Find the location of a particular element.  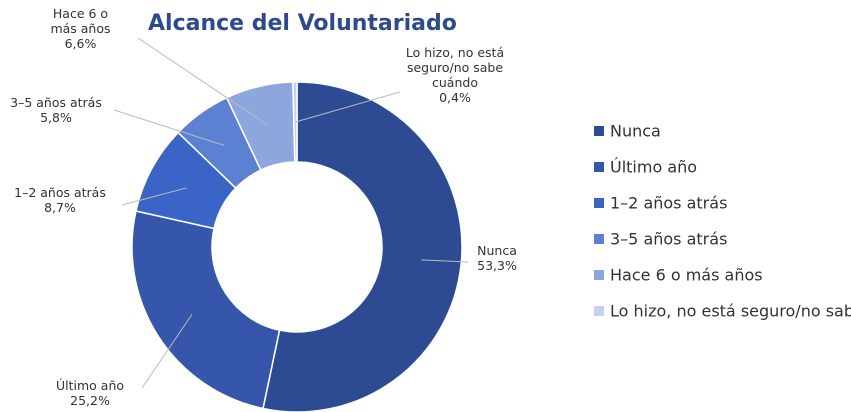

slice-label: 3–5 años atrás 5,8% is located at coordinates (56, 110).